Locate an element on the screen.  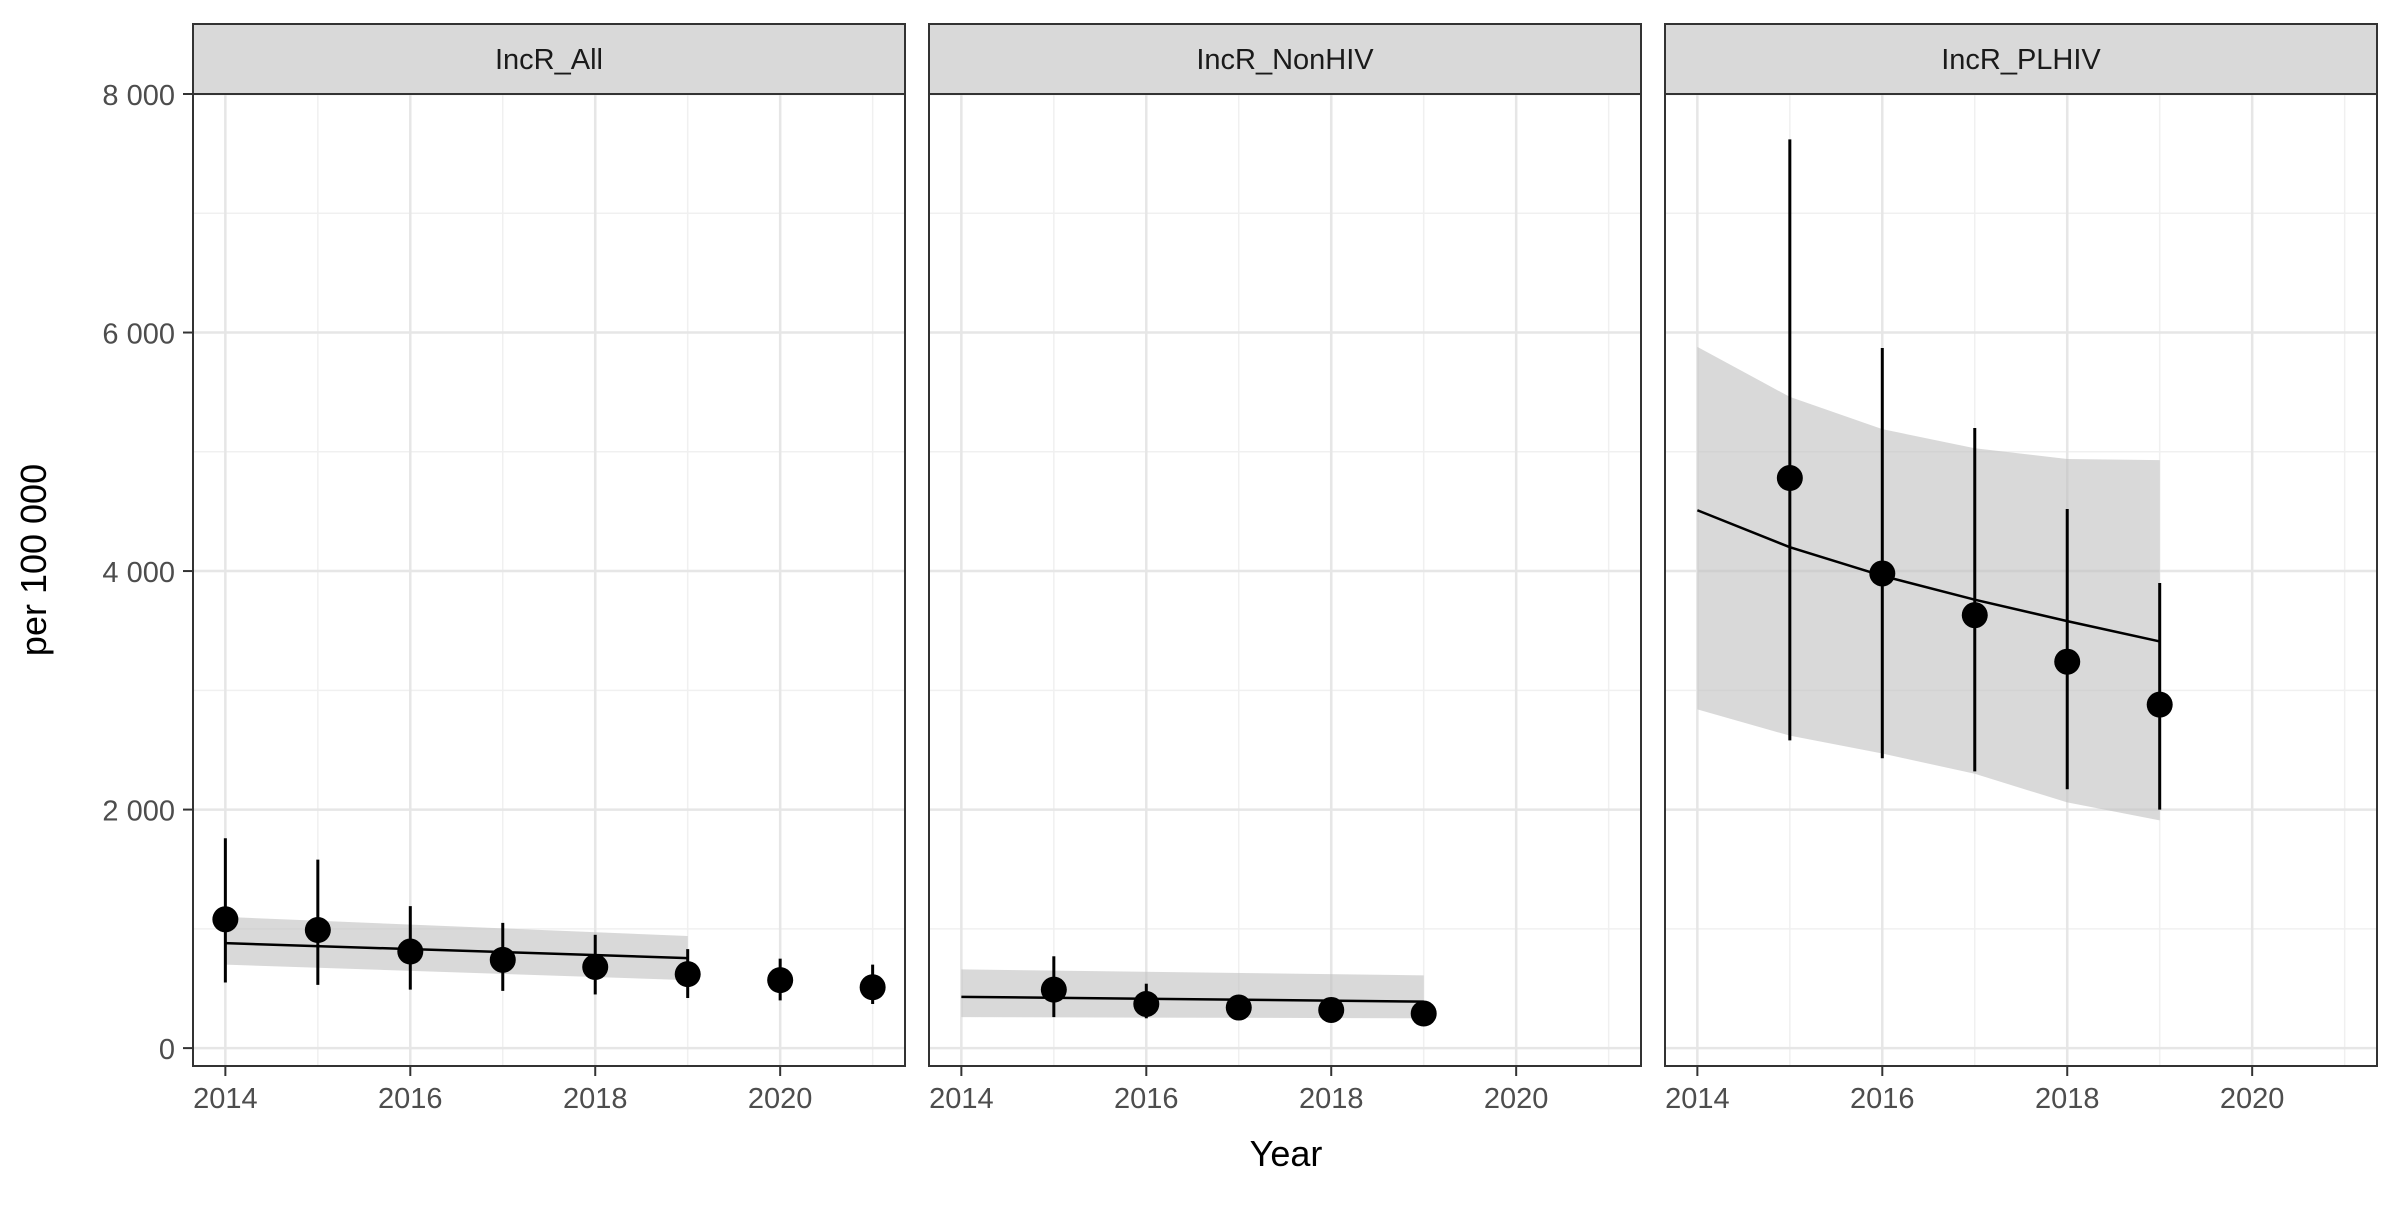
y-tick-label: 0 is located at coordinates (167, 1050).